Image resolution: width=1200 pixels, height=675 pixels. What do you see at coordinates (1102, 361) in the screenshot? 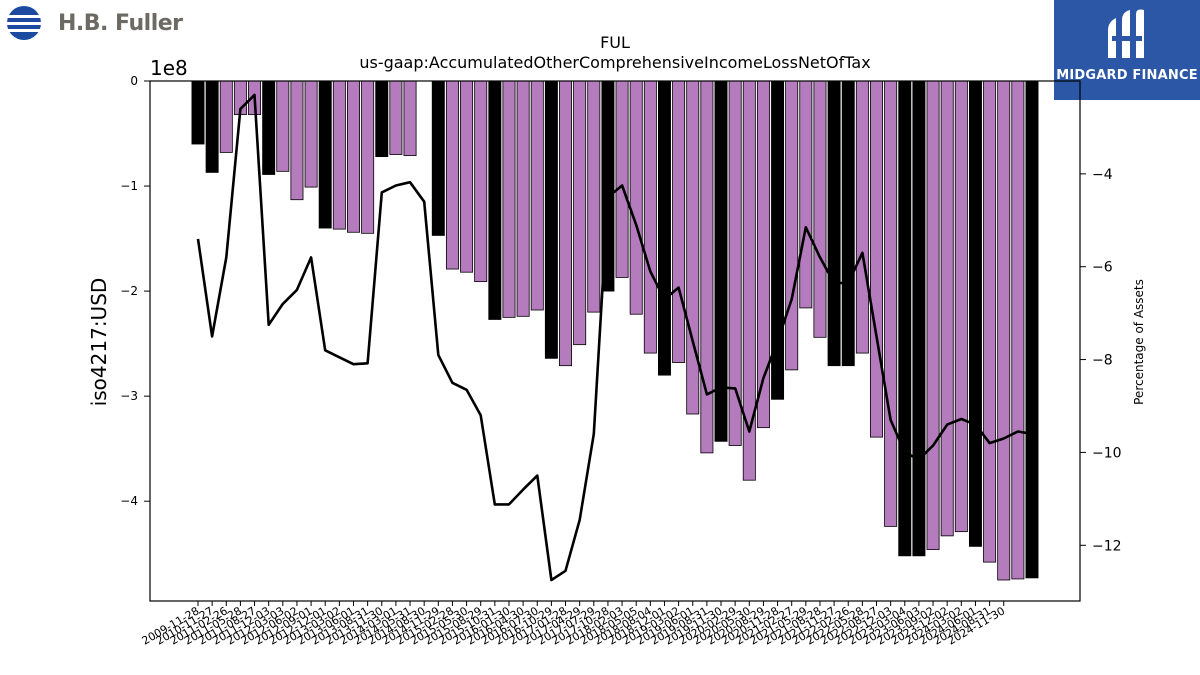
I see `y2-tick-label: −8` at bounding box center [1102, 361].